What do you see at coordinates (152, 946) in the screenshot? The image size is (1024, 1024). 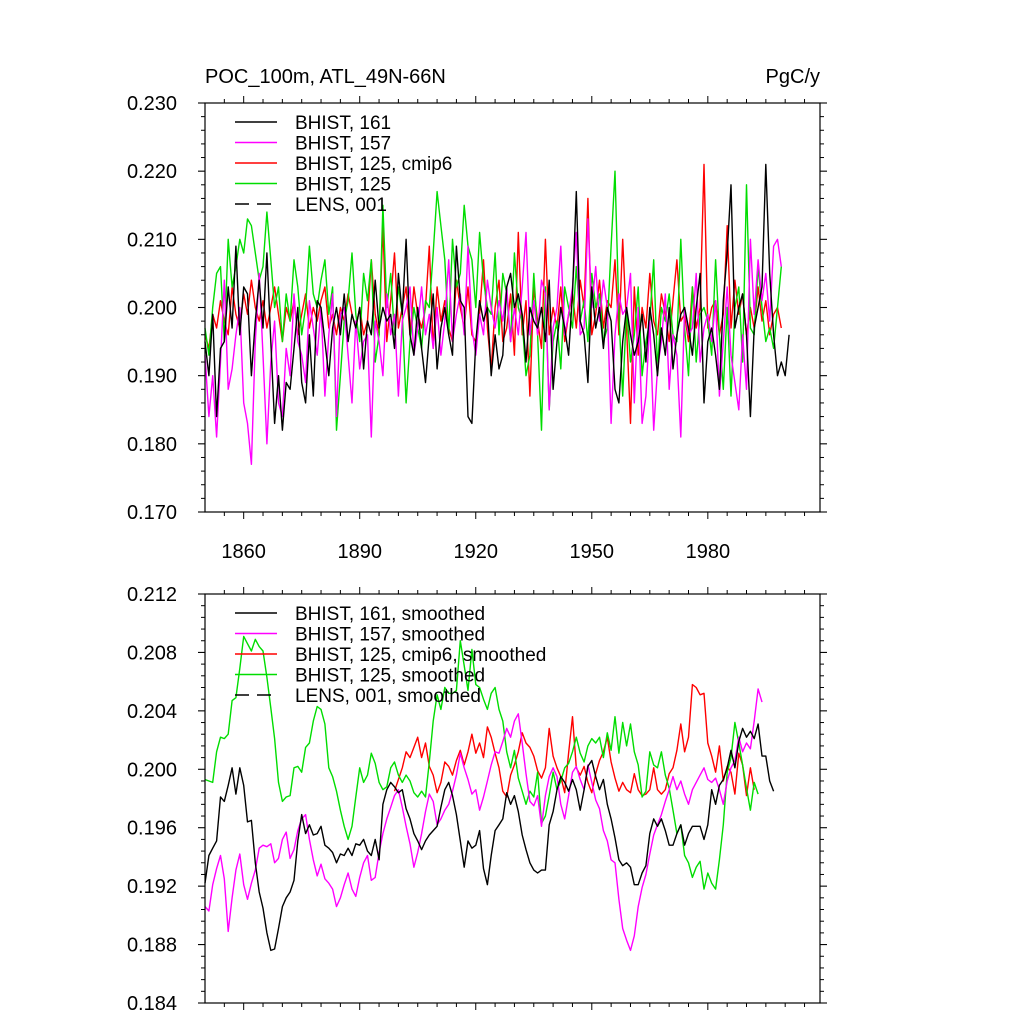 I see `y-tick-label: 0.188` at bounding box center [152, 946].